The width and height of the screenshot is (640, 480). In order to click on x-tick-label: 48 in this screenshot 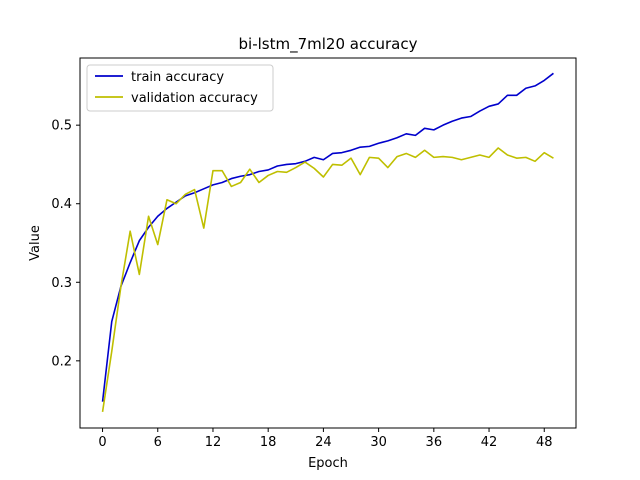, I will do `click(544, 442)`.